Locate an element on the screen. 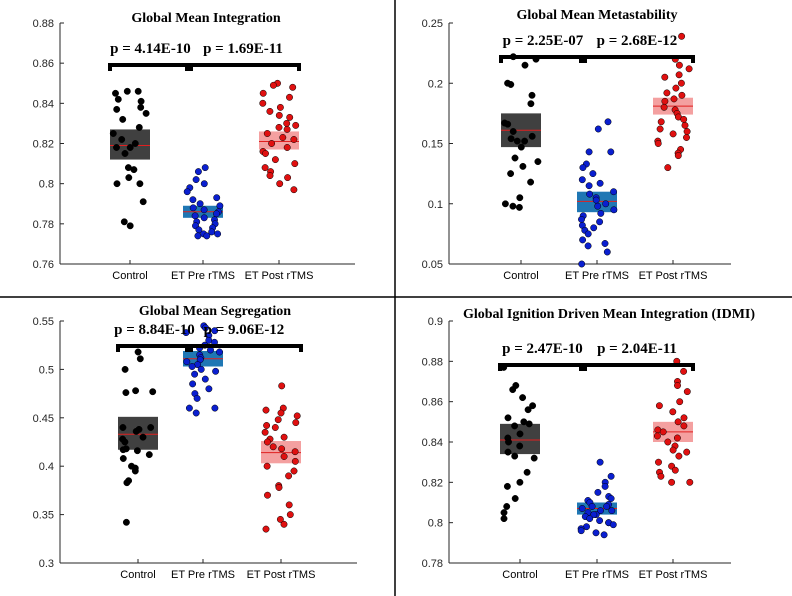 The width and height of the screenshot is (792, 596). p-value-label: p = 2.47E-10 is located at coordinates (542, 349).